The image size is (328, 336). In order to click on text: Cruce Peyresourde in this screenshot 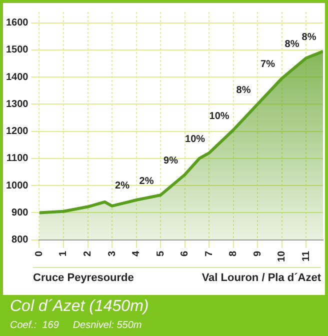, I will do `click(83, 278)`.